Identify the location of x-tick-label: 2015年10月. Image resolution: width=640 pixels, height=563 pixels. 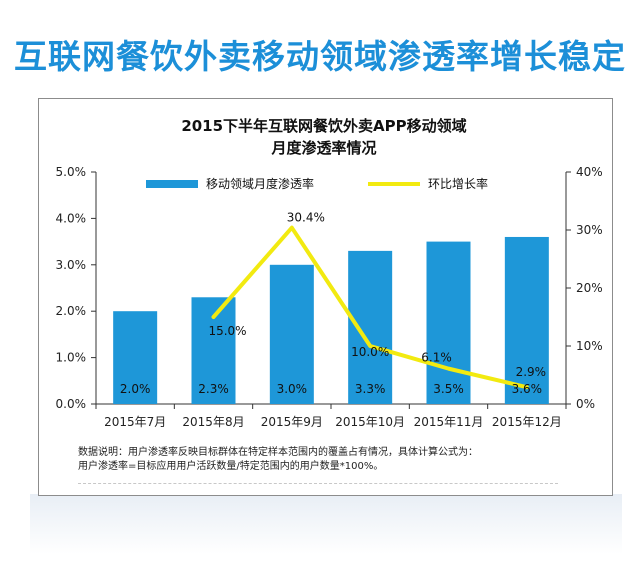
(370, 422).